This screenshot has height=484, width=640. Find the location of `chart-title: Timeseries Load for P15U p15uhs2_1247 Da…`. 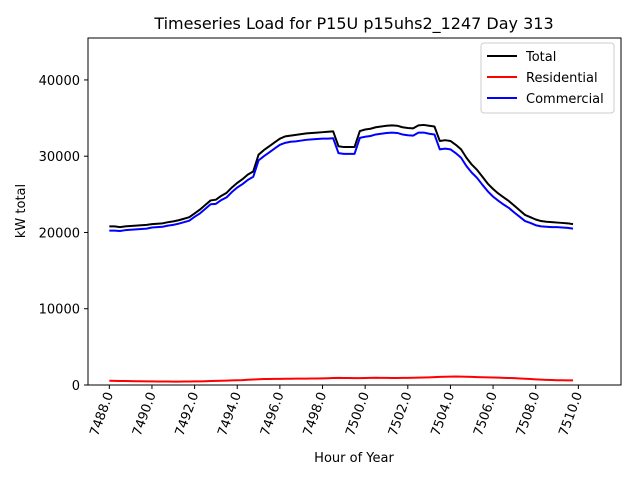

chart-title: Timeseries Load for P15U p15uhs2_1247 Da… is located at coordinates (353, 24).